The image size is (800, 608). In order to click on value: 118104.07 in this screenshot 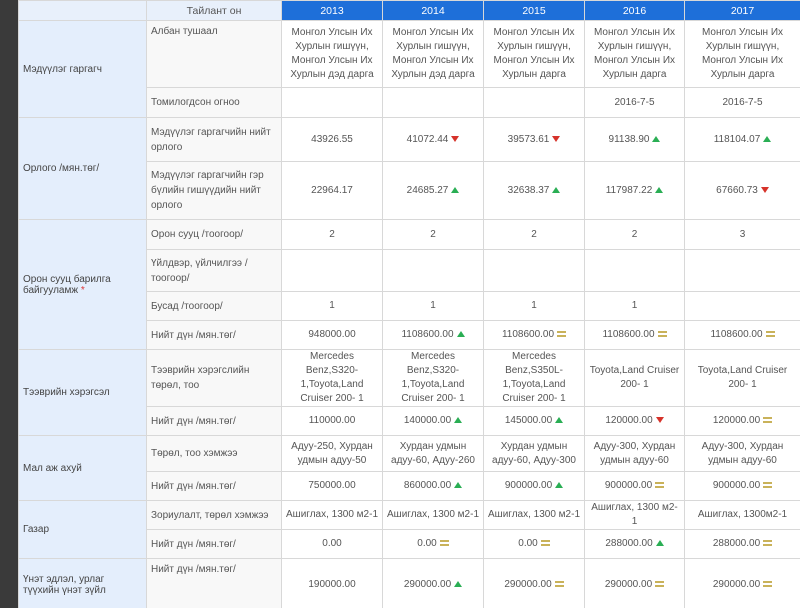, I will do `click(737, 139)`.